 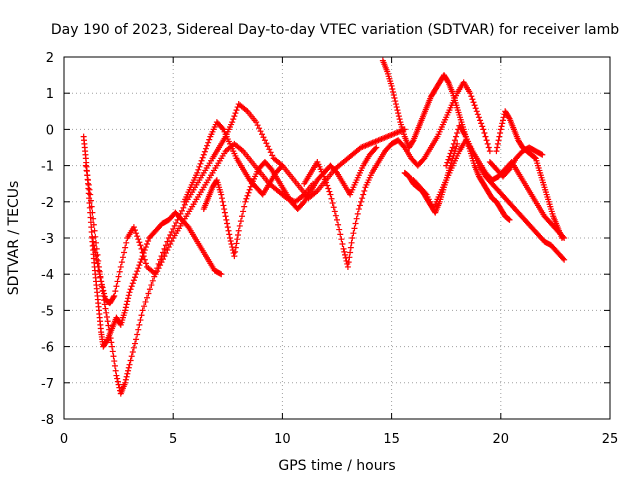 What do you see at coordinates (336, 466) in the screenshot?
I see `x-axis-label: GPS time / hours` at bounding box center [336, 466].